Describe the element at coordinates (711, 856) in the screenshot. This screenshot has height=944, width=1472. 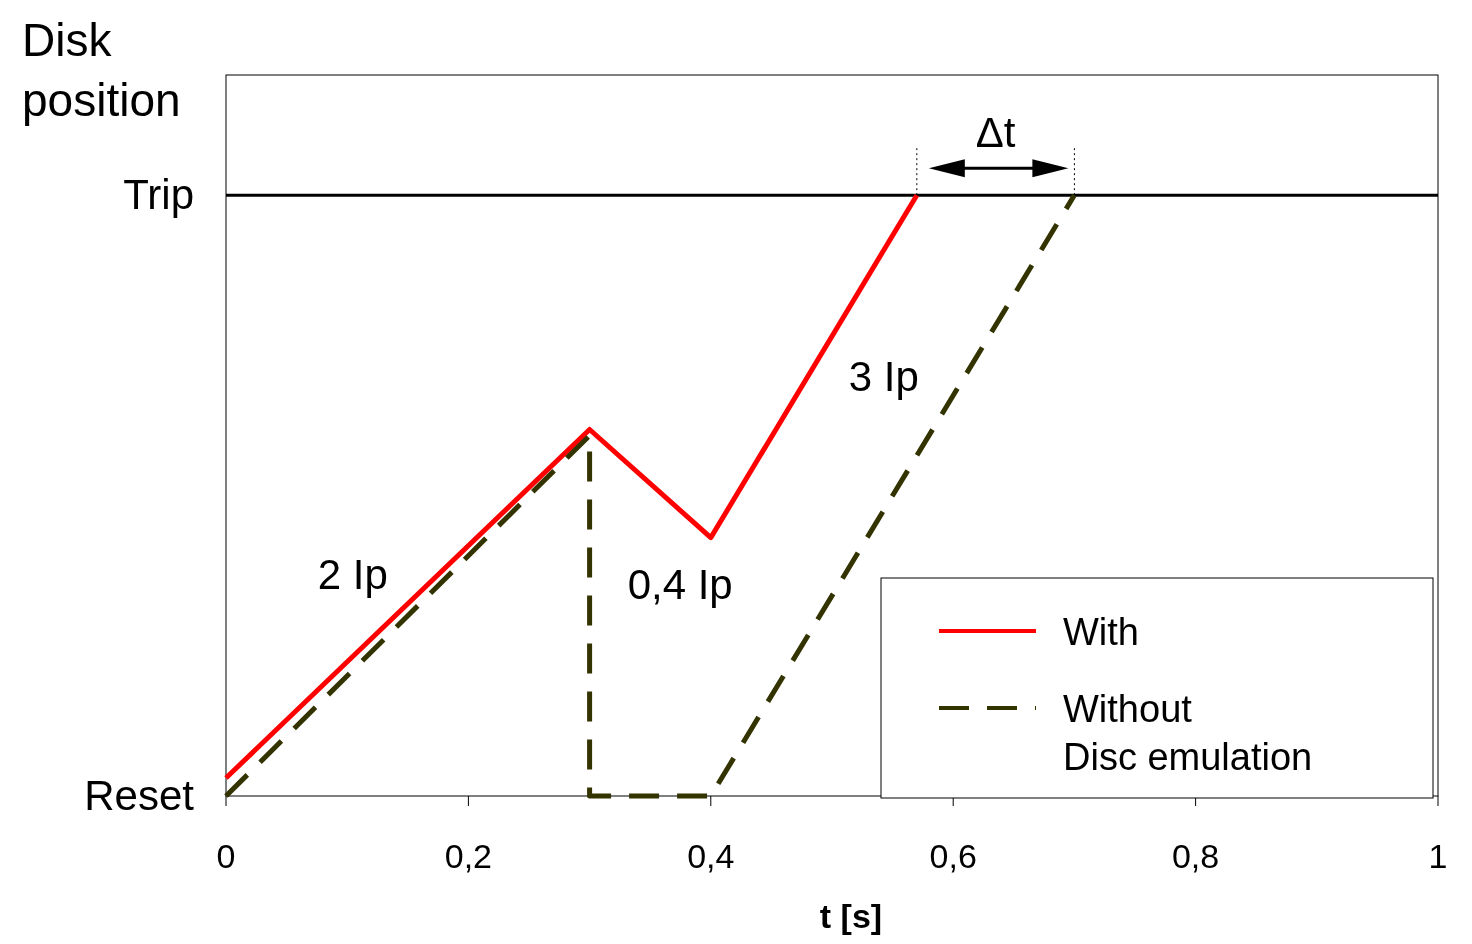
I see `x-tick-label: 0,4` at that location.